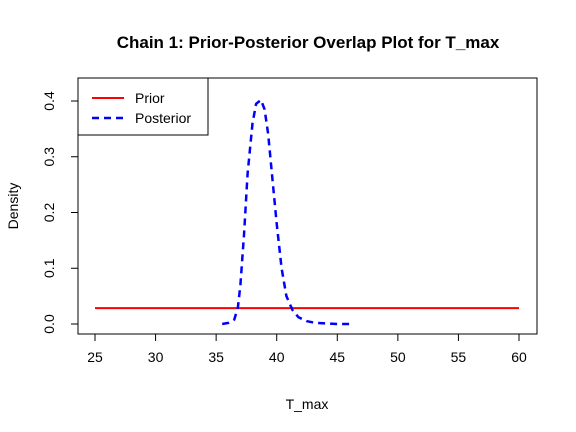 Image resolution: width=576 pixels, height=432 pixels. Describe the element at coordinates (307, 404) in the screenshot. I see `x-axis-label: T_max` at that location.